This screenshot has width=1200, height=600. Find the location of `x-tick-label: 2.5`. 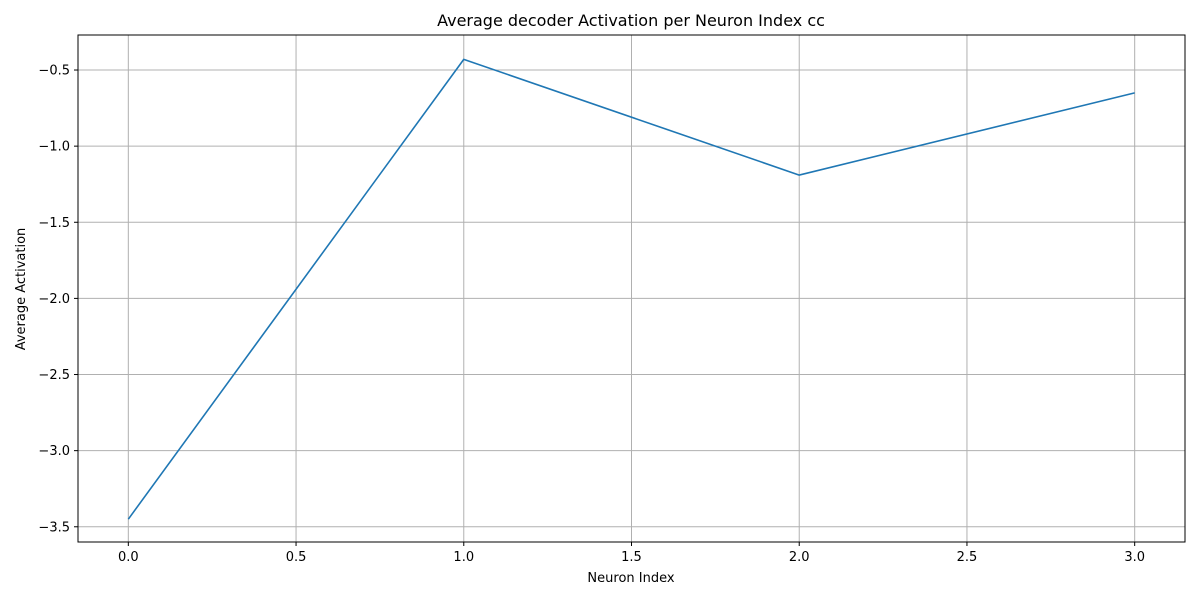

x-tick-label: 2.5 is located at coordinates (967, 557).